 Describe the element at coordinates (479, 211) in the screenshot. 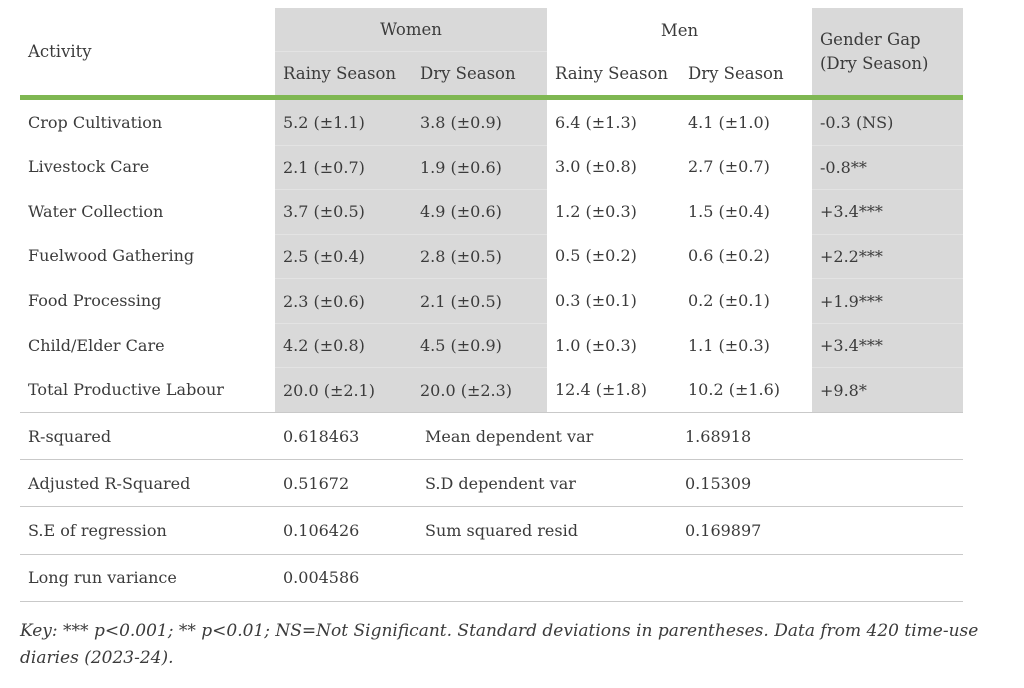

I see `women-dry-cell: 4.9 (±0.6)` at that location.